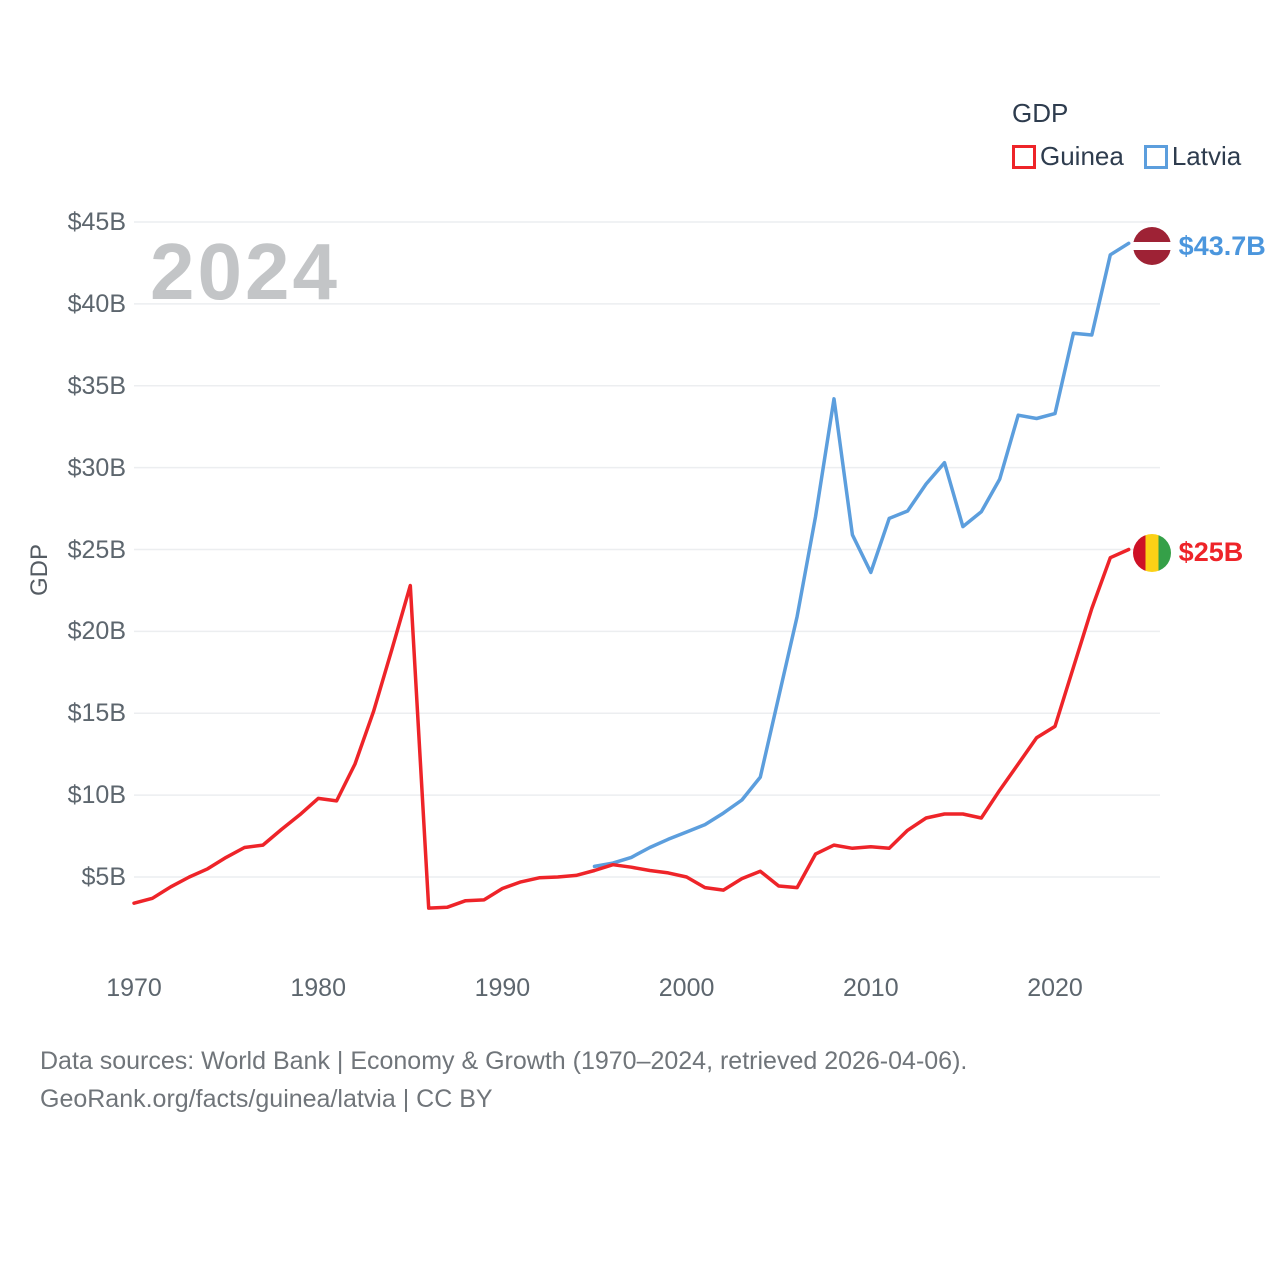 This screenshot has width=1280, height=1280. What do you see at coordinates (1151, 246) in the screenshot?
I see `latvia-flag-icon` at bounding box center [1151, 246].